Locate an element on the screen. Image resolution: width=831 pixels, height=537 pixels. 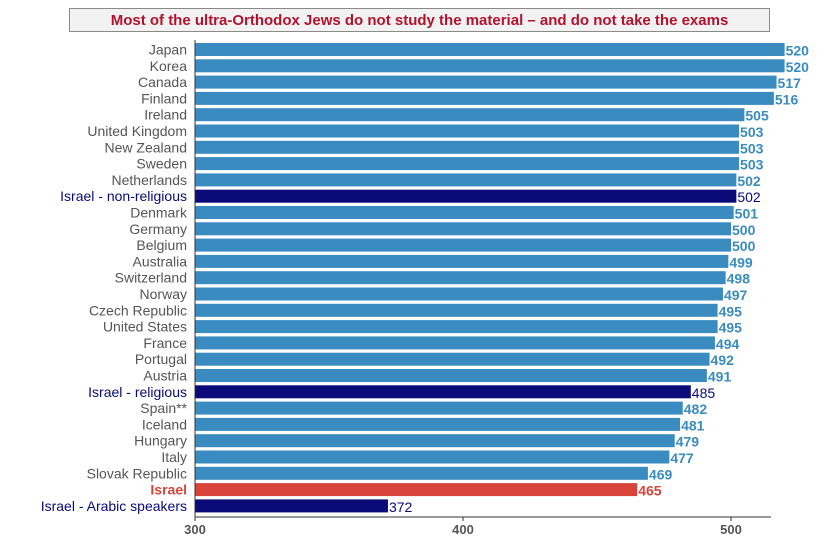
category-label: Slovak Republic is located at coordinates (137, 473).